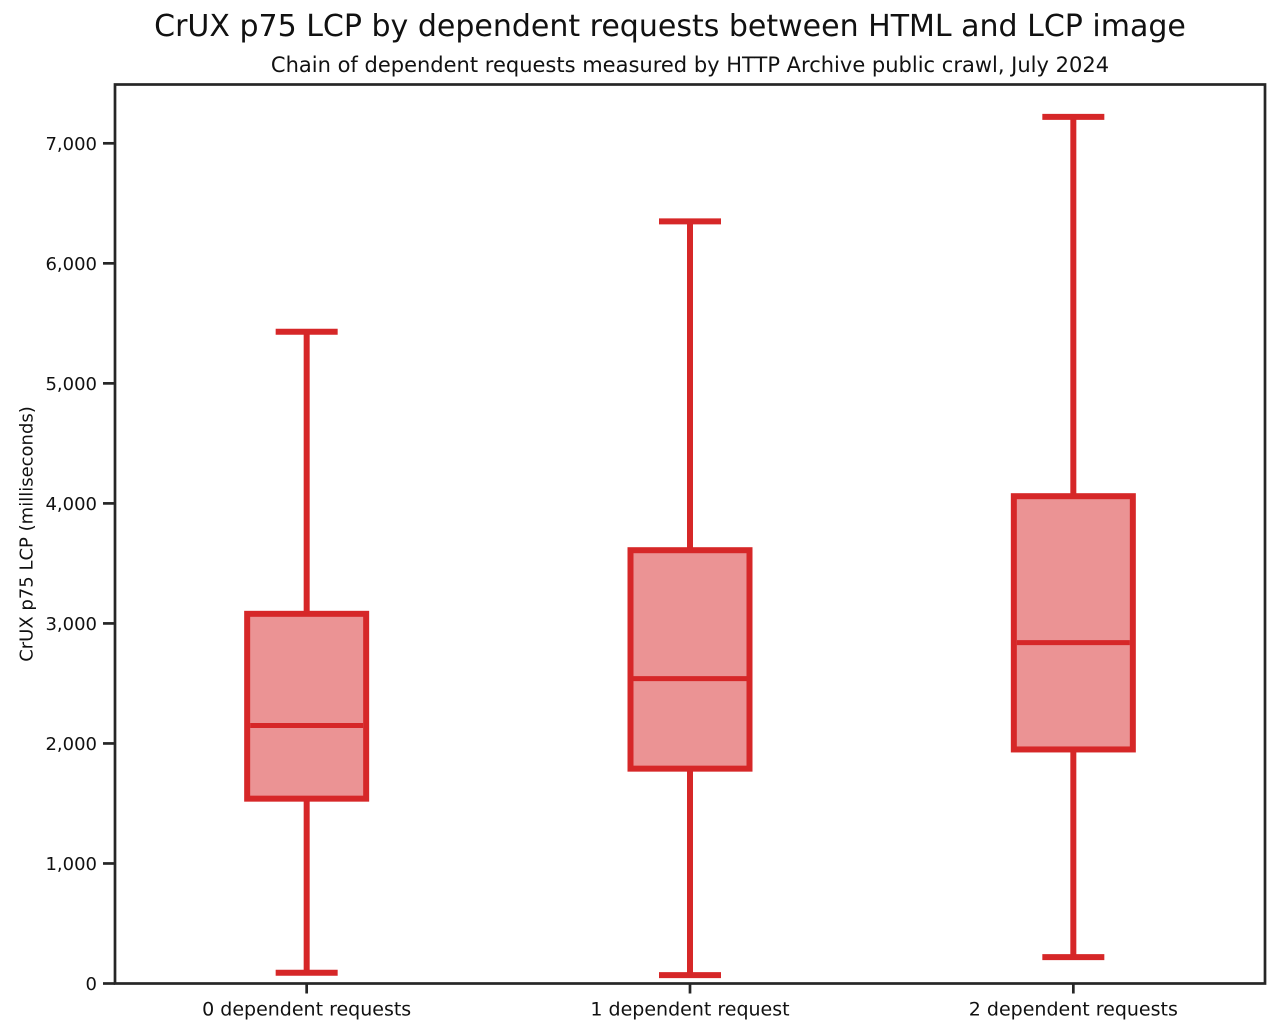 The width and height of the screenshot is (1280, 1030). Describe the element at coordinates (71, 624) in the screenshot. I see `y-tick-label: 3,000` at that location.